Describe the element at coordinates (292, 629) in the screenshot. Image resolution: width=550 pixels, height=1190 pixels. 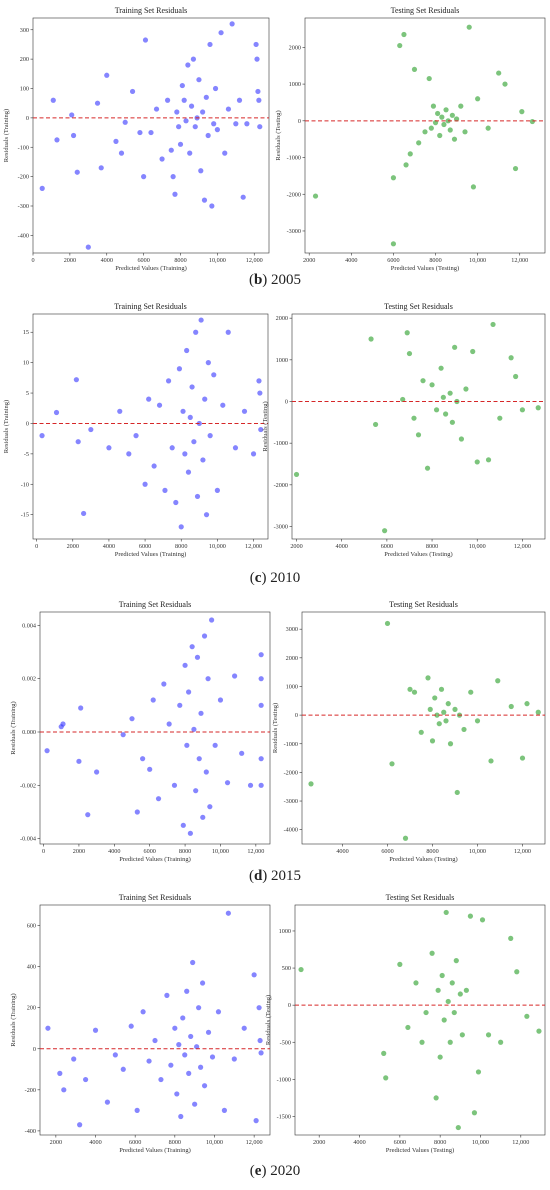
I see `y-tick-label: 3000` at that location.